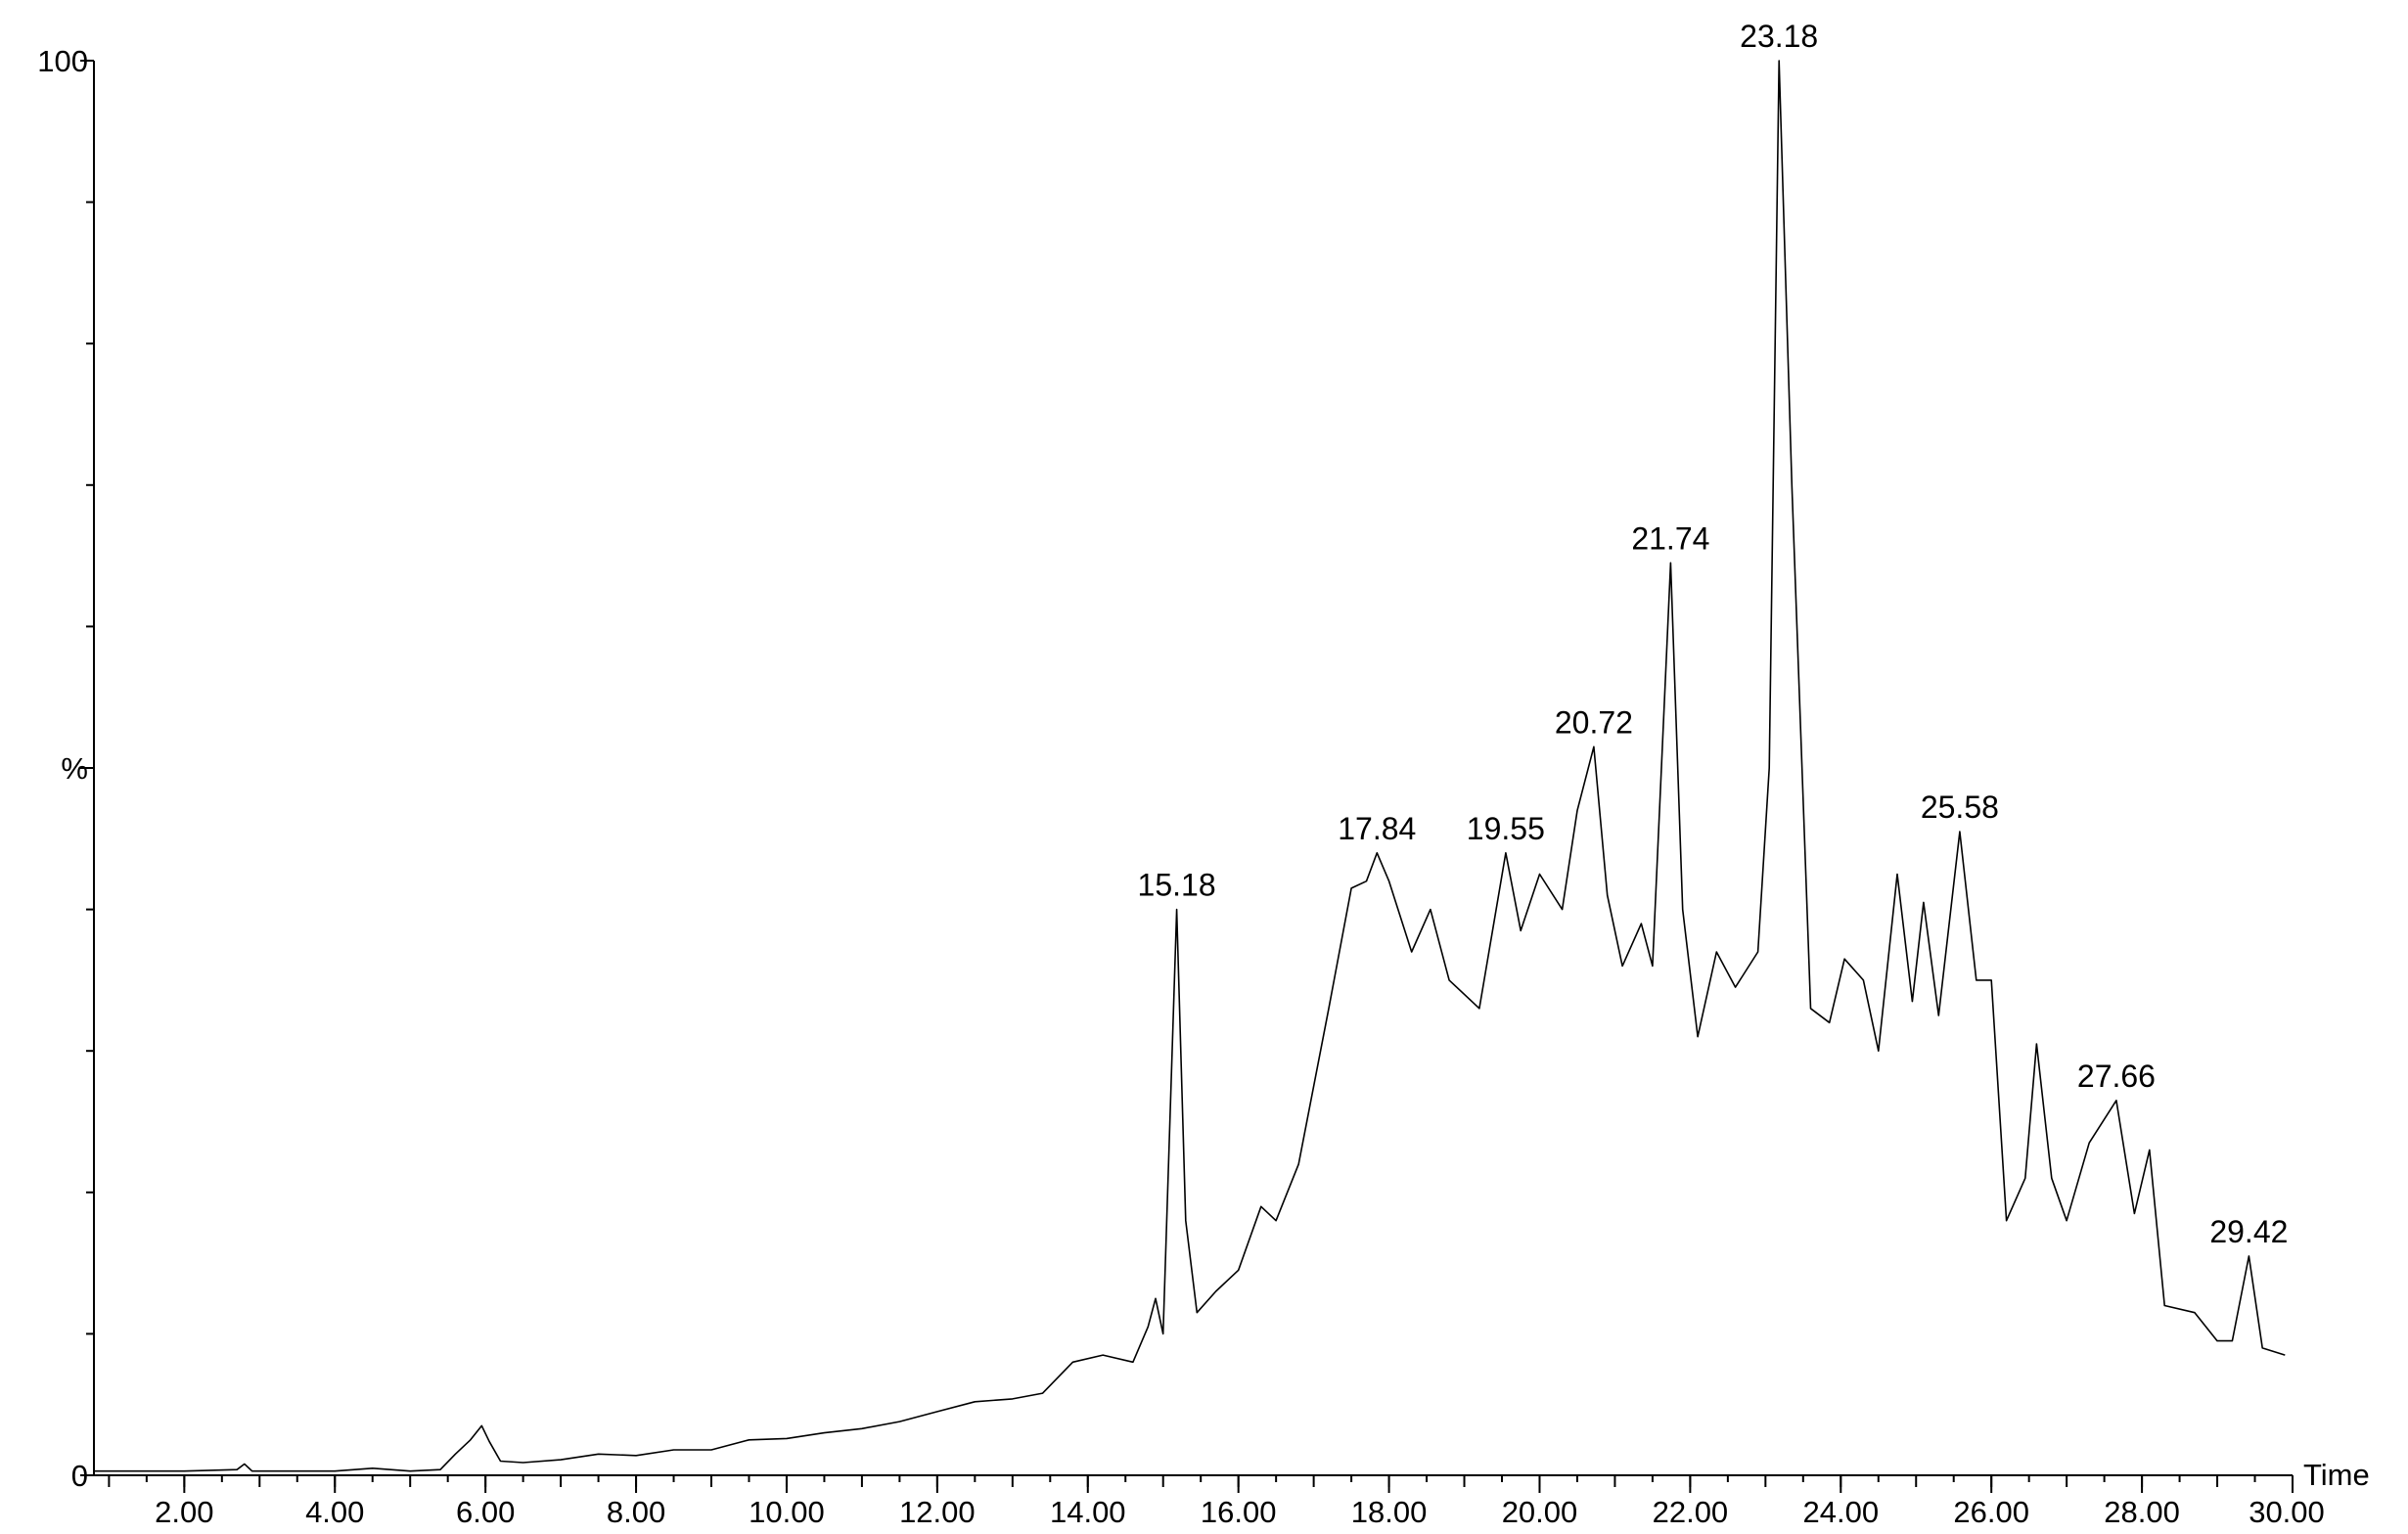 The width and height of the screenshot is (2408, 1534). I want to click on x-axis-label: Time, so click(2336, 1475).